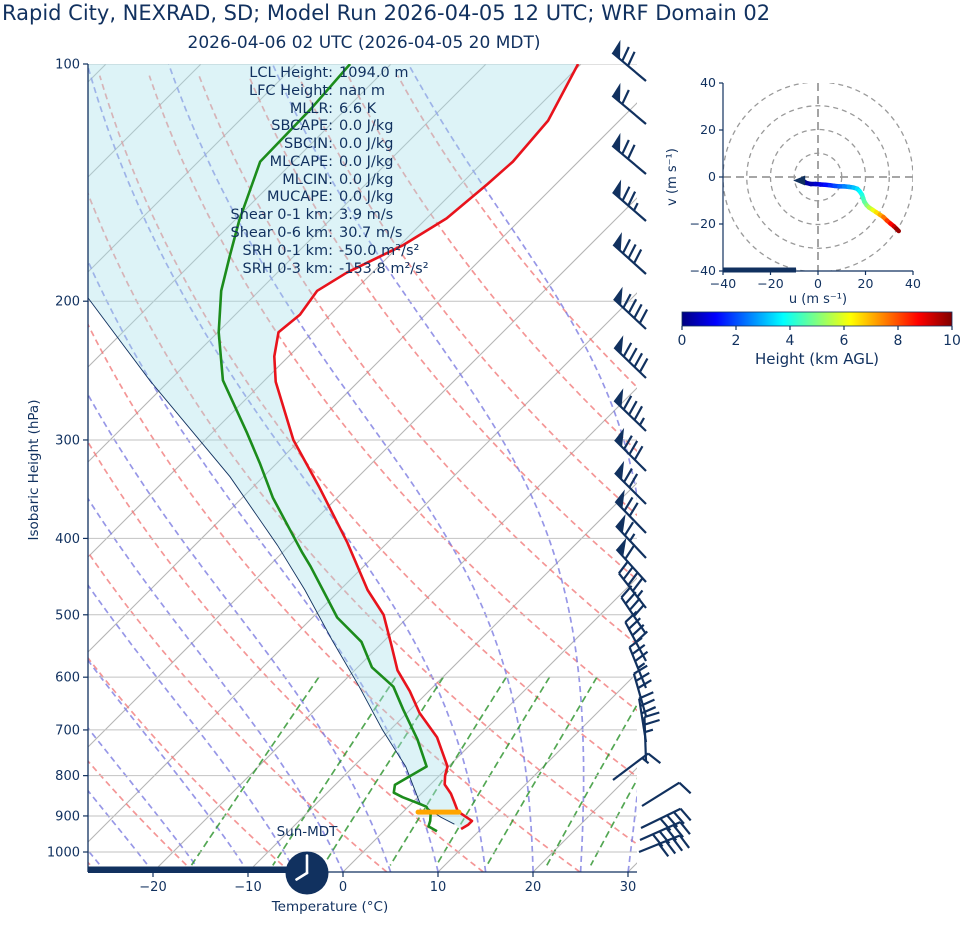 The width and height of the screenshot is (961, 936). I want to click on param-label-2: MLLR:, so click(311, 108).